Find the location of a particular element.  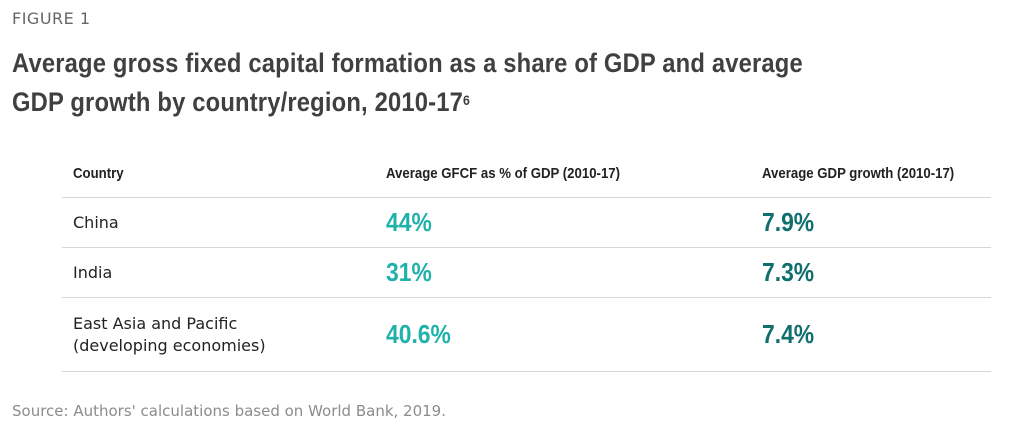

column-header-gdp-growth: Average GDP growth (2010-17) is located at coordinates (871, 173).